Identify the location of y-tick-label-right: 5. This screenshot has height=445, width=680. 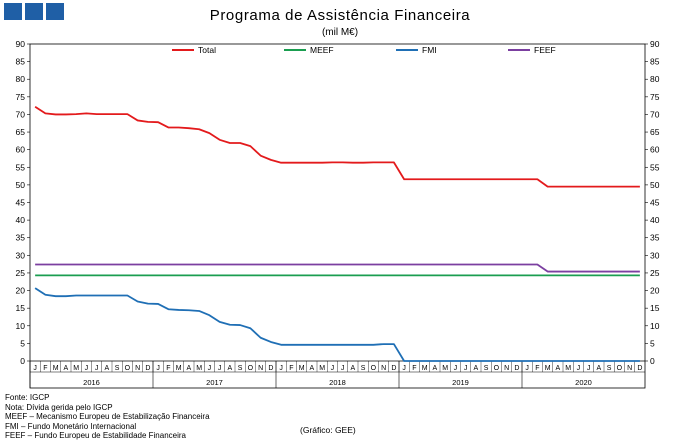
(652, 343).